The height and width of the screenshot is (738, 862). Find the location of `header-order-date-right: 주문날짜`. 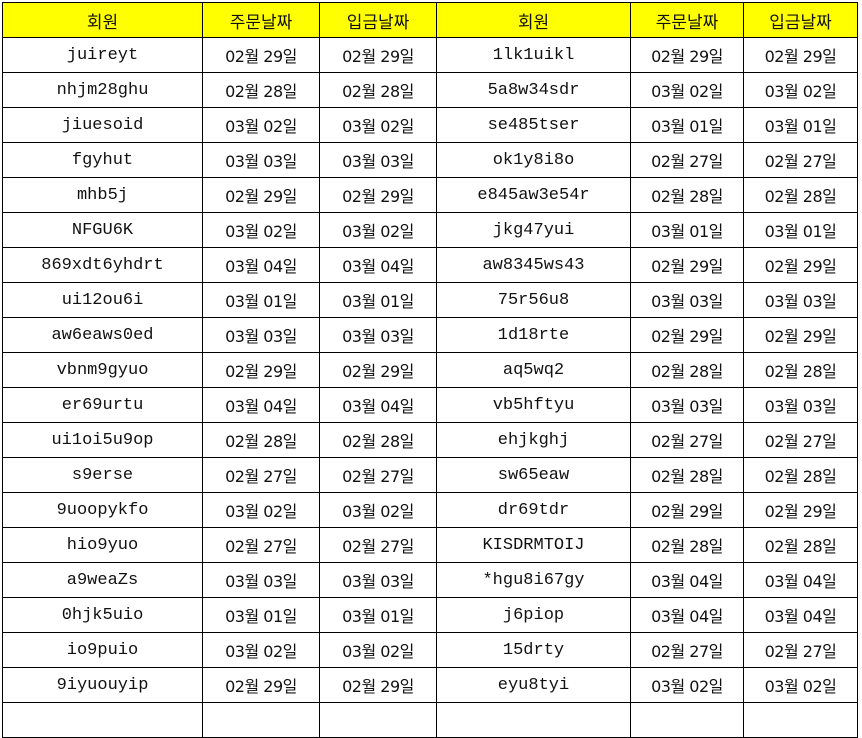

header-order-date-right: 주문날짜 is located at coordinates (687, 20).